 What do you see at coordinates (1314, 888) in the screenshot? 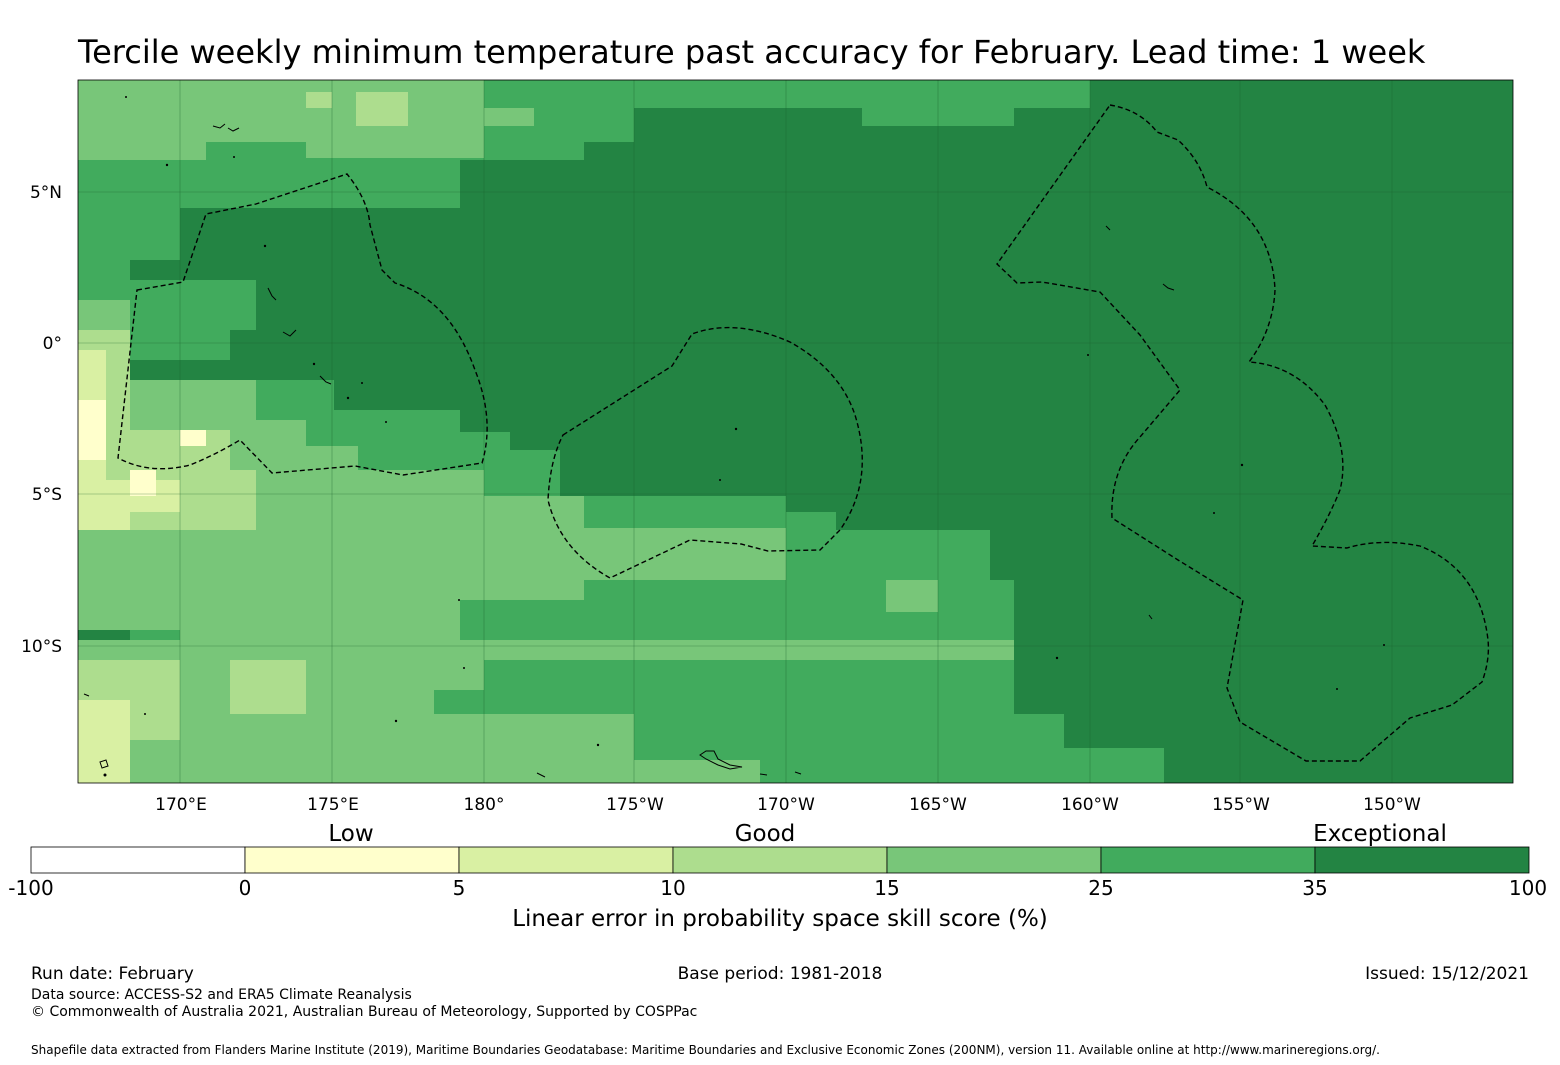
I see `colorbar-tick: 35` at bounding box center [1314, 888].